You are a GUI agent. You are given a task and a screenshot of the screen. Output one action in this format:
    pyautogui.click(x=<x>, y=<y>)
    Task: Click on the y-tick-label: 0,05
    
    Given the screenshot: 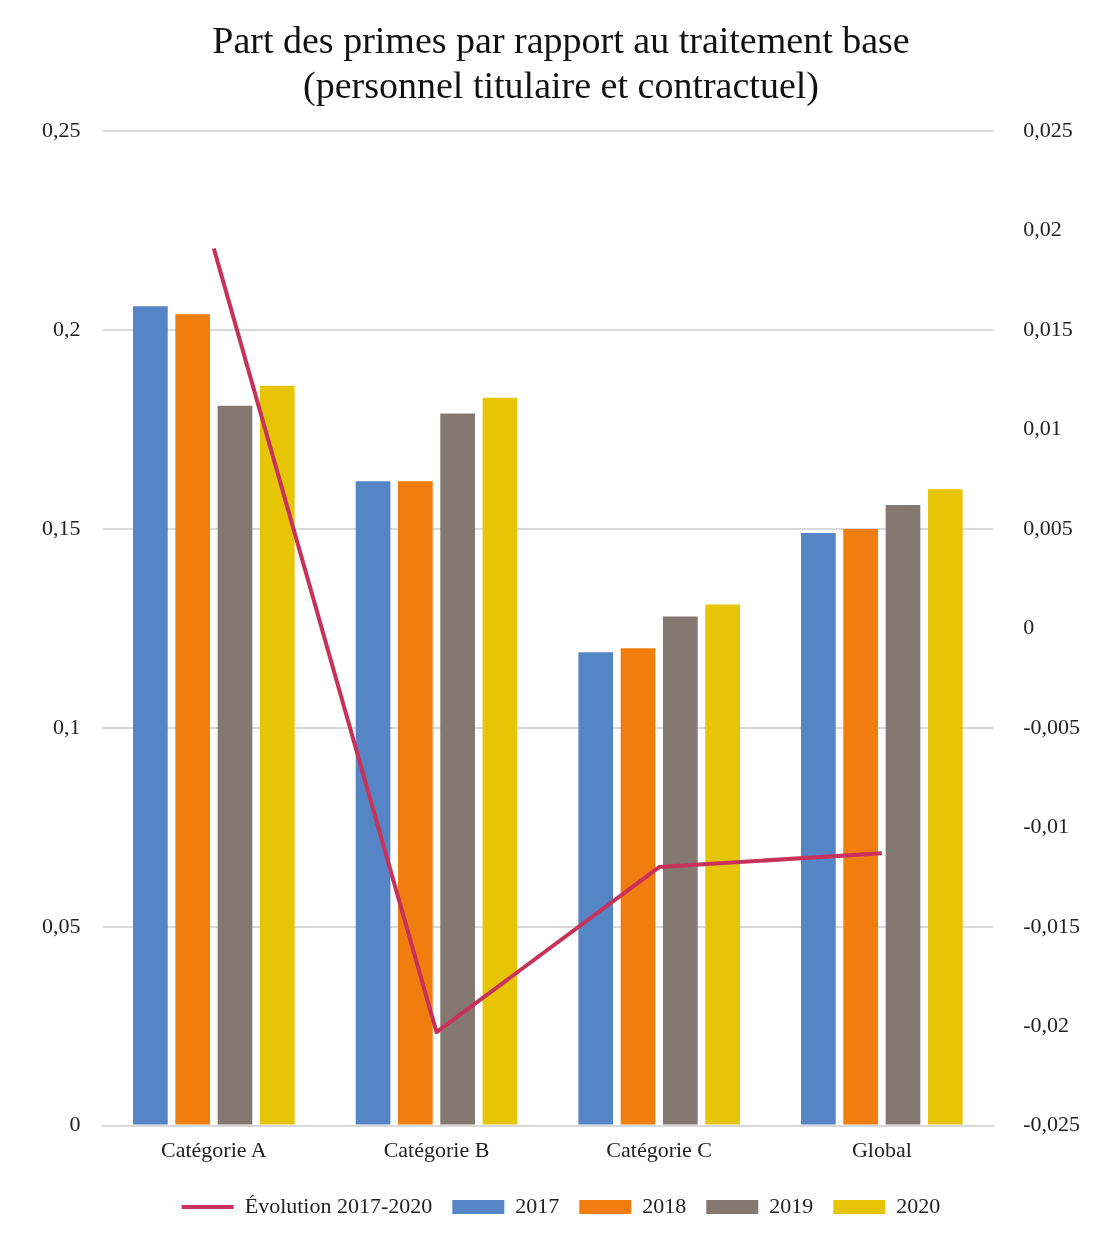 What is the action you would take?
    pyautogui.click(x=61, y=925)
    